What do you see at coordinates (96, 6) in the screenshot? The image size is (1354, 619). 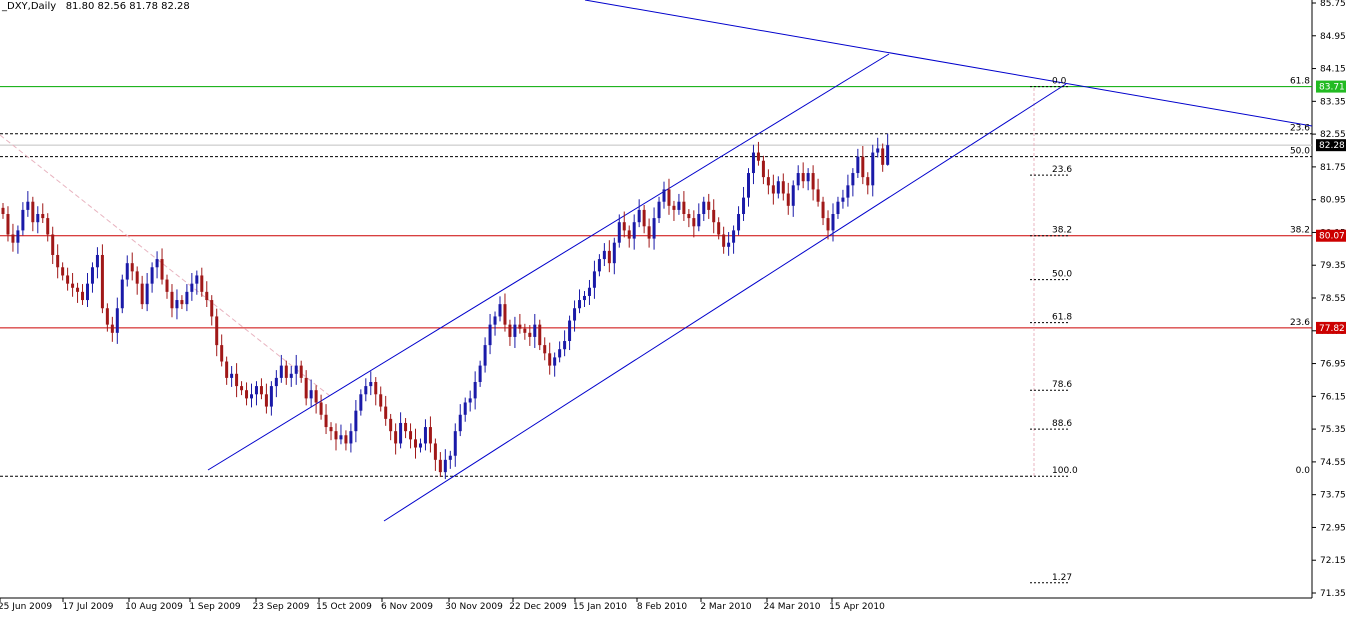 I see `chart-header: _DXY,Daily 81.80 82.56 81.78 82.28` at bounding box center [96, 6].